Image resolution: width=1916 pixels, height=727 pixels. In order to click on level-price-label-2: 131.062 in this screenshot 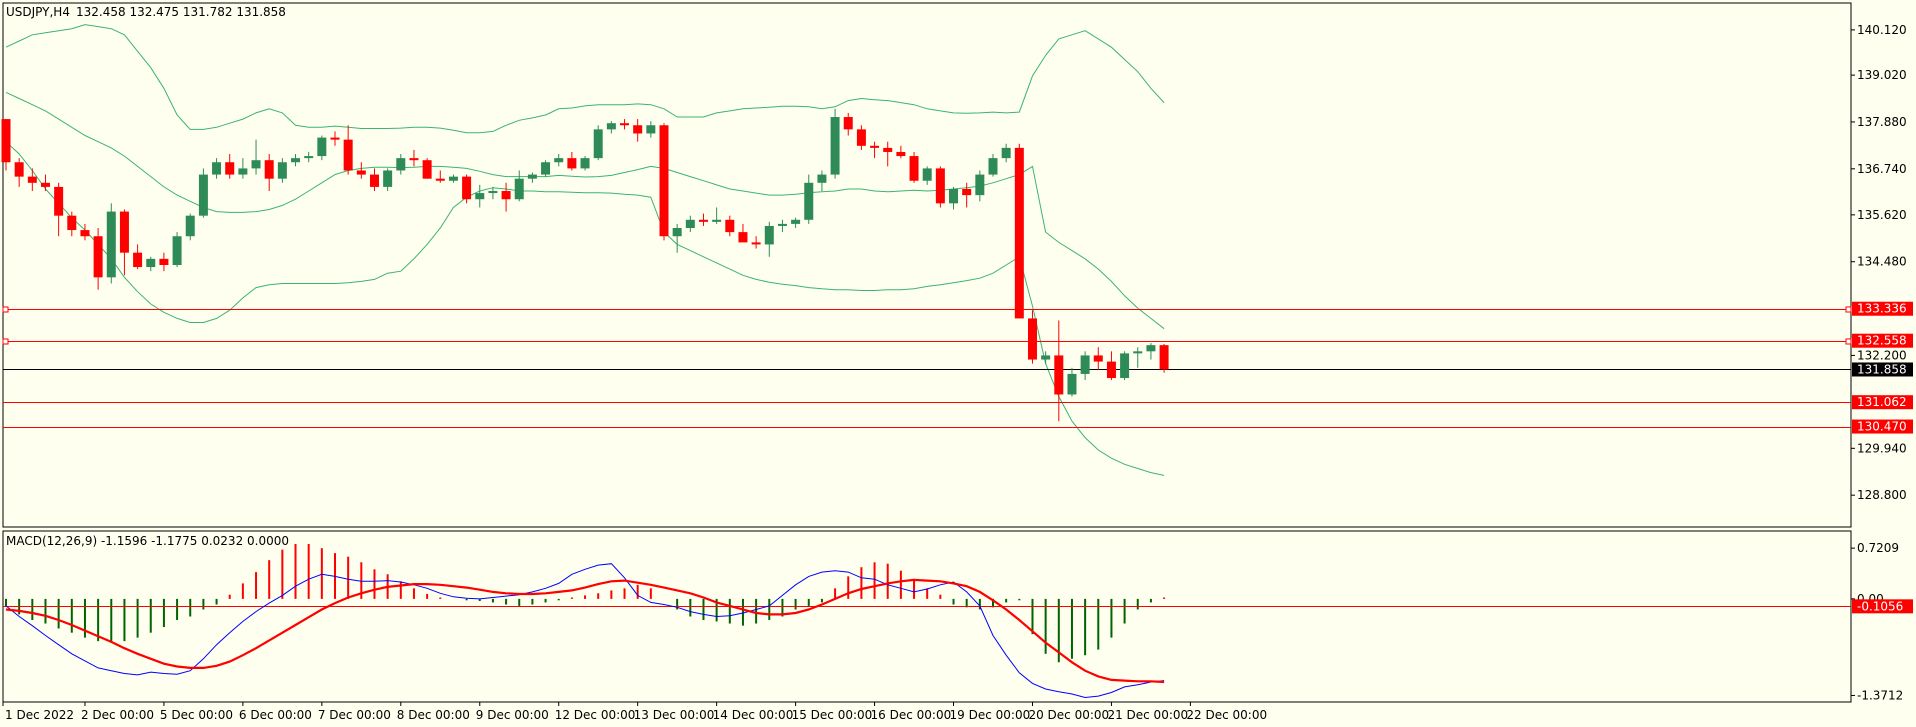, I will do `click(1882, 402)`.